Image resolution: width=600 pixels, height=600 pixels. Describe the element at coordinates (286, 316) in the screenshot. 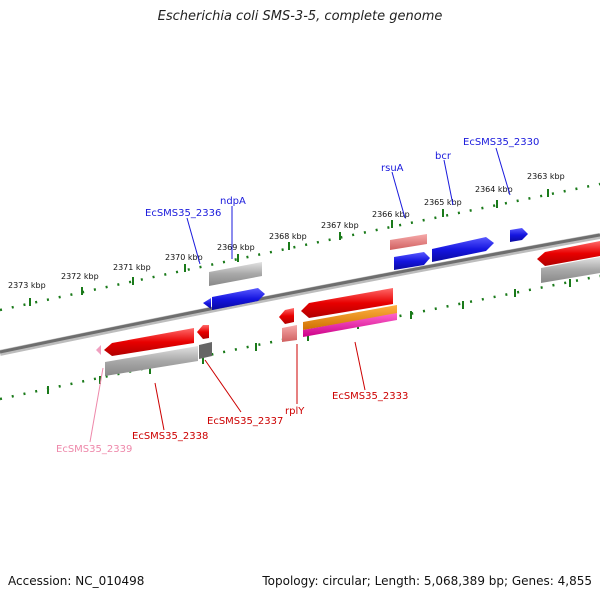

I see `gene-rply` at that location.